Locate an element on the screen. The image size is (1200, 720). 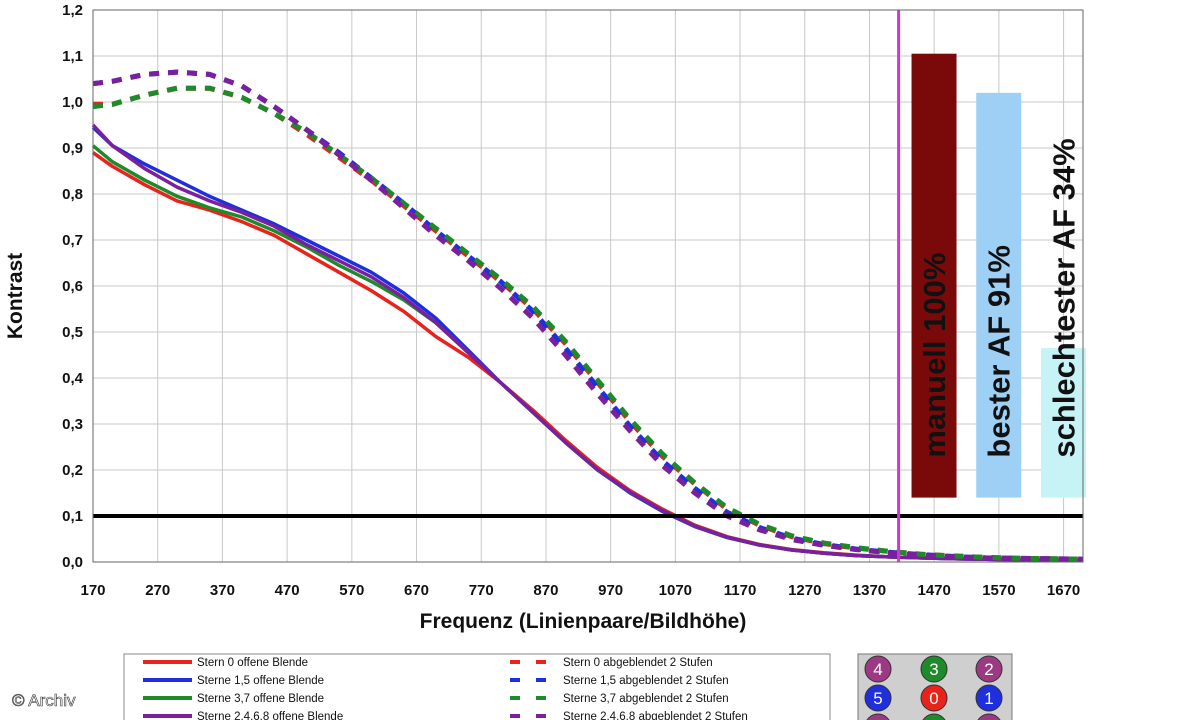
result-bar-label: manuell 100% is located at coordinates (934, 355).